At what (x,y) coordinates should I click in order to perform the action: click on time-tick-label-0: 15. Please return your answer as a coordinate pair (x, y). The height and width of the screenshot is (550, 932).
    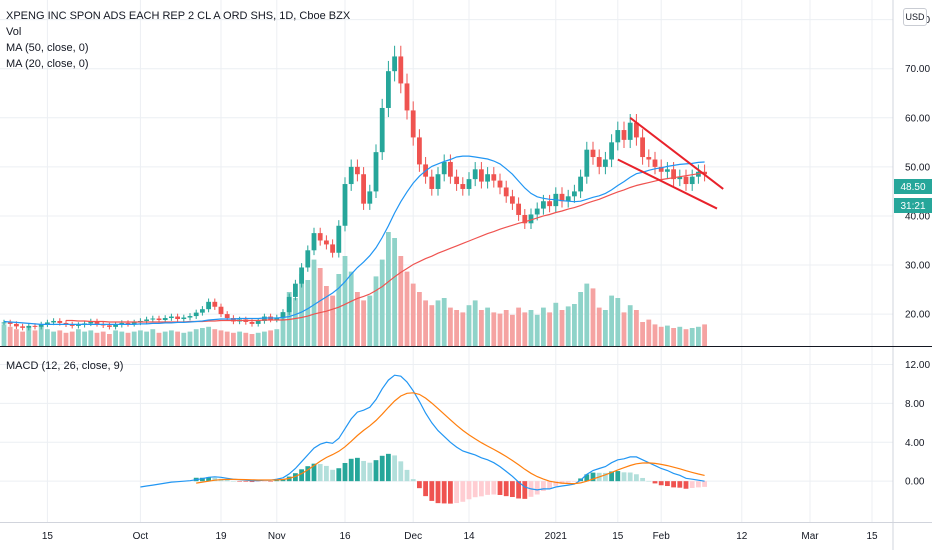
    Looking at the image, I should click on (48, 536).